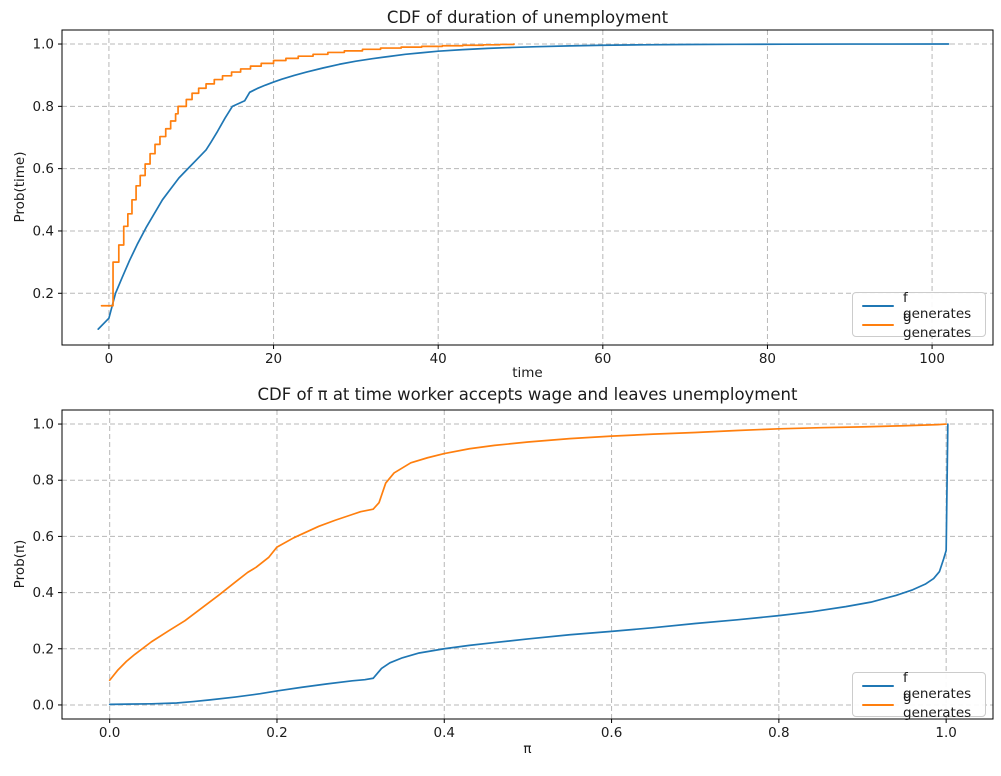 This screenshot has height=776, width=1001. I want to click on x-tick-label: 0.2, so click(276, 733).